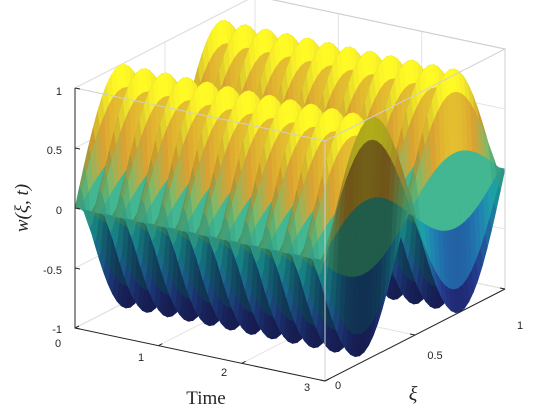  What do you see at coordinates (22, 208) in the screenshot?
I see `z-axis-label: w(ξ, t)` at bounding box center [22, 208].